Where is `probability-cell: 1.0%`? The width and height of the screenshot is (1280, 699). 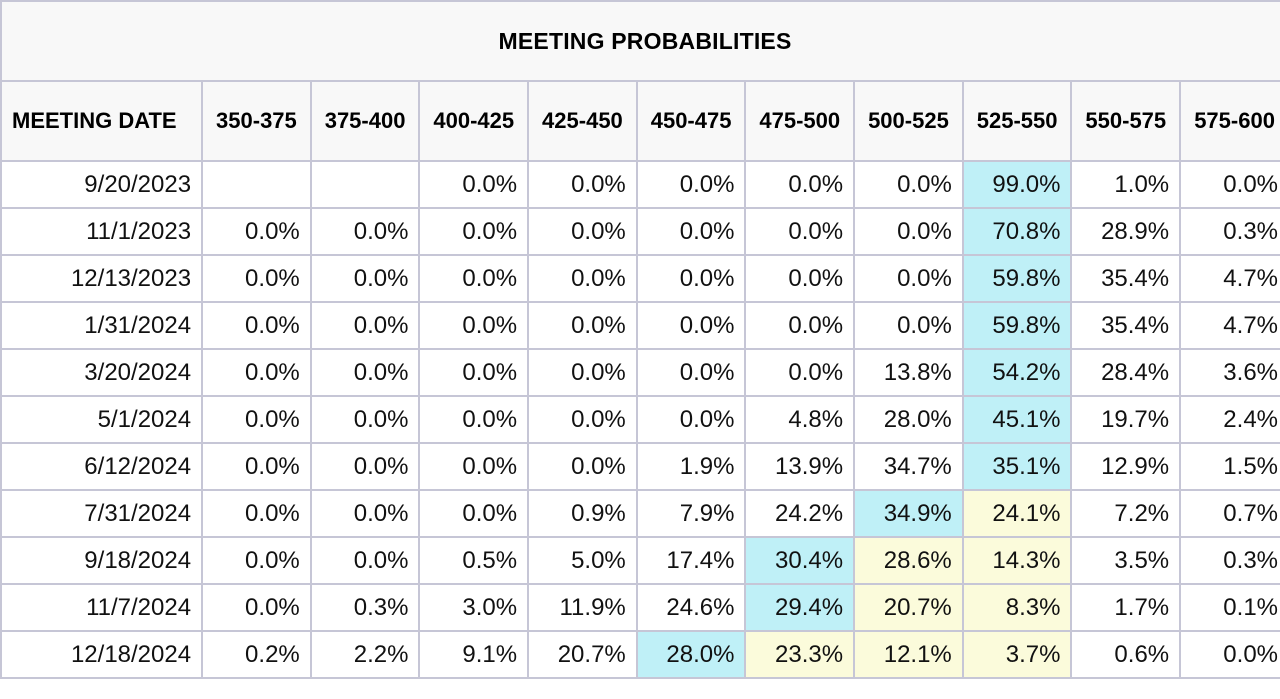
probability-cell: 1.0% is located at coordinates (1126, 184).